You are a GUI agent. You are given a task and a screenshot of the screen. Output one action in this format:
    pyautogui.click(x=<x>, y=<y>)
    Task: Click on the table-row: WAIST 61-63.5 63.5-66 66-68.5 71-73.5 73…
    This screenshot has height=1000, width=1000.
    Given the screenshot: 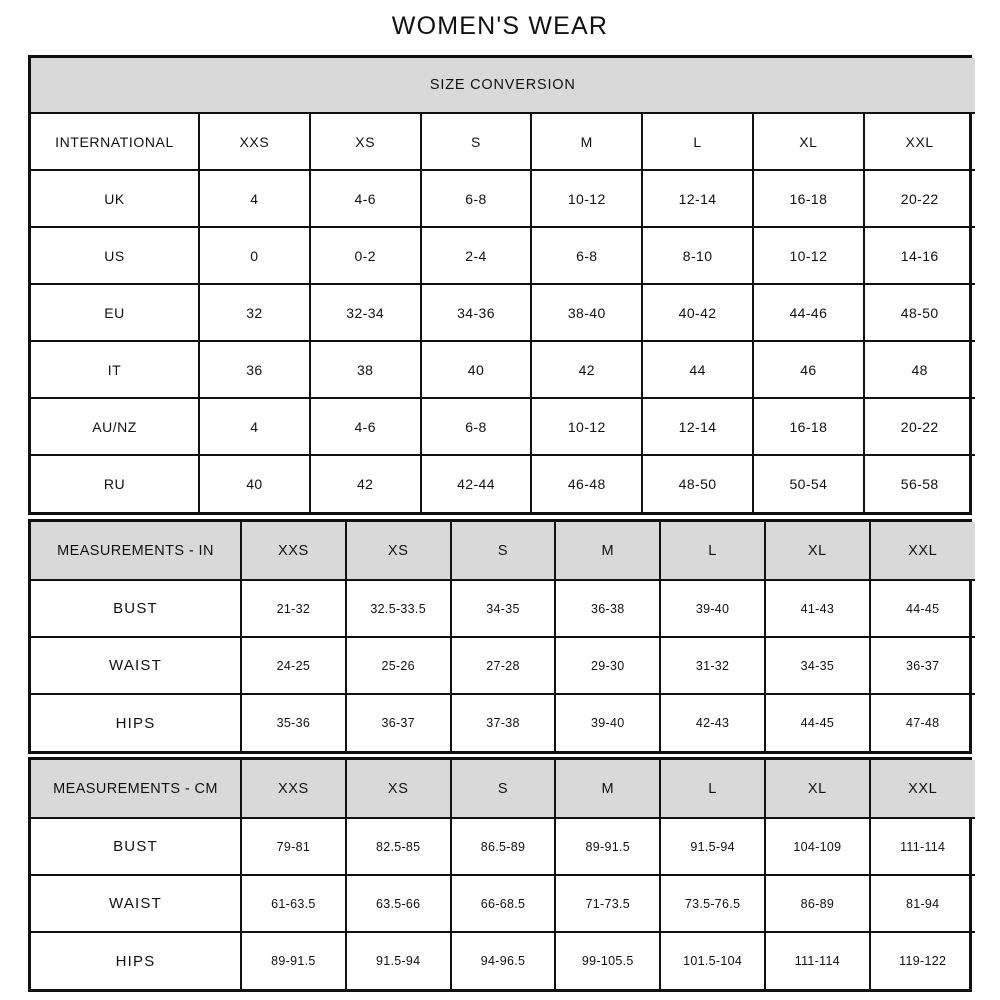 What is the action you would take?
    pyautogui.click(x=503, y=903)
    